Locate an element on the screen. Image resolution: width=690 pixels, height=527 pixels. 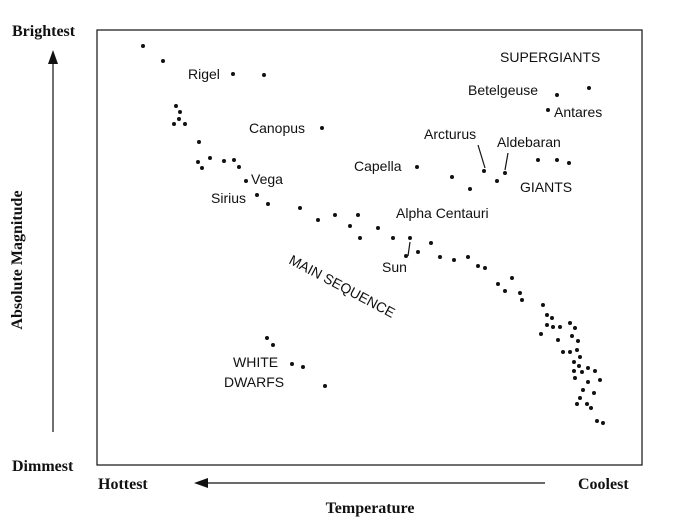
x-axis-arrowhead is located at coordinates (201, 483).